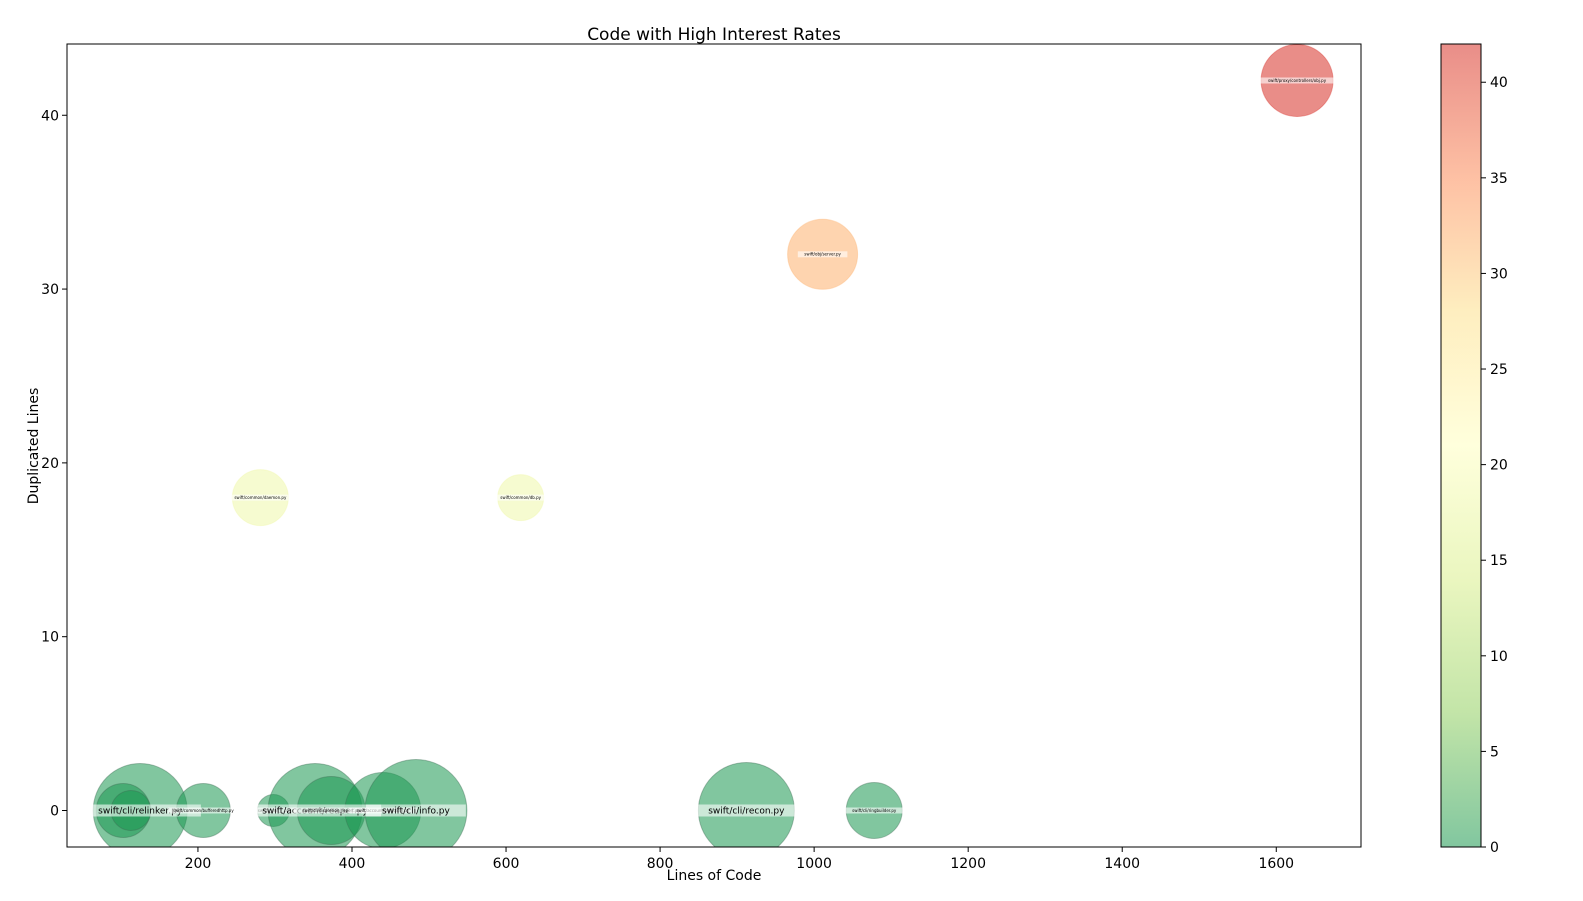 The width and height of the screenshot is (1583, 901). Describe the element at coordinates (714, 876) in the screenshot. I see `x-axis-label: Lines of Code` at that location.